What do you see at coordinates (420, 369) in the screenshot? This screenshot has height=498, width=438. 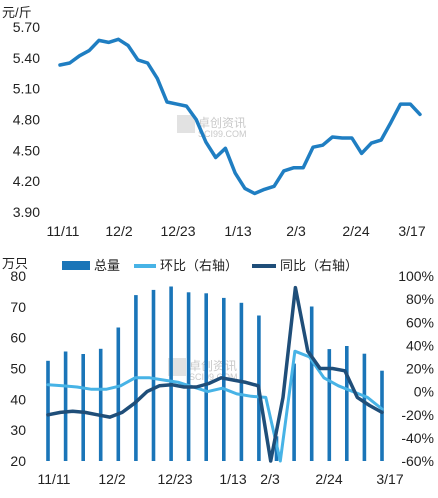 I see `volume-y-right-tick: 20%` at bounding box center [420, 369].